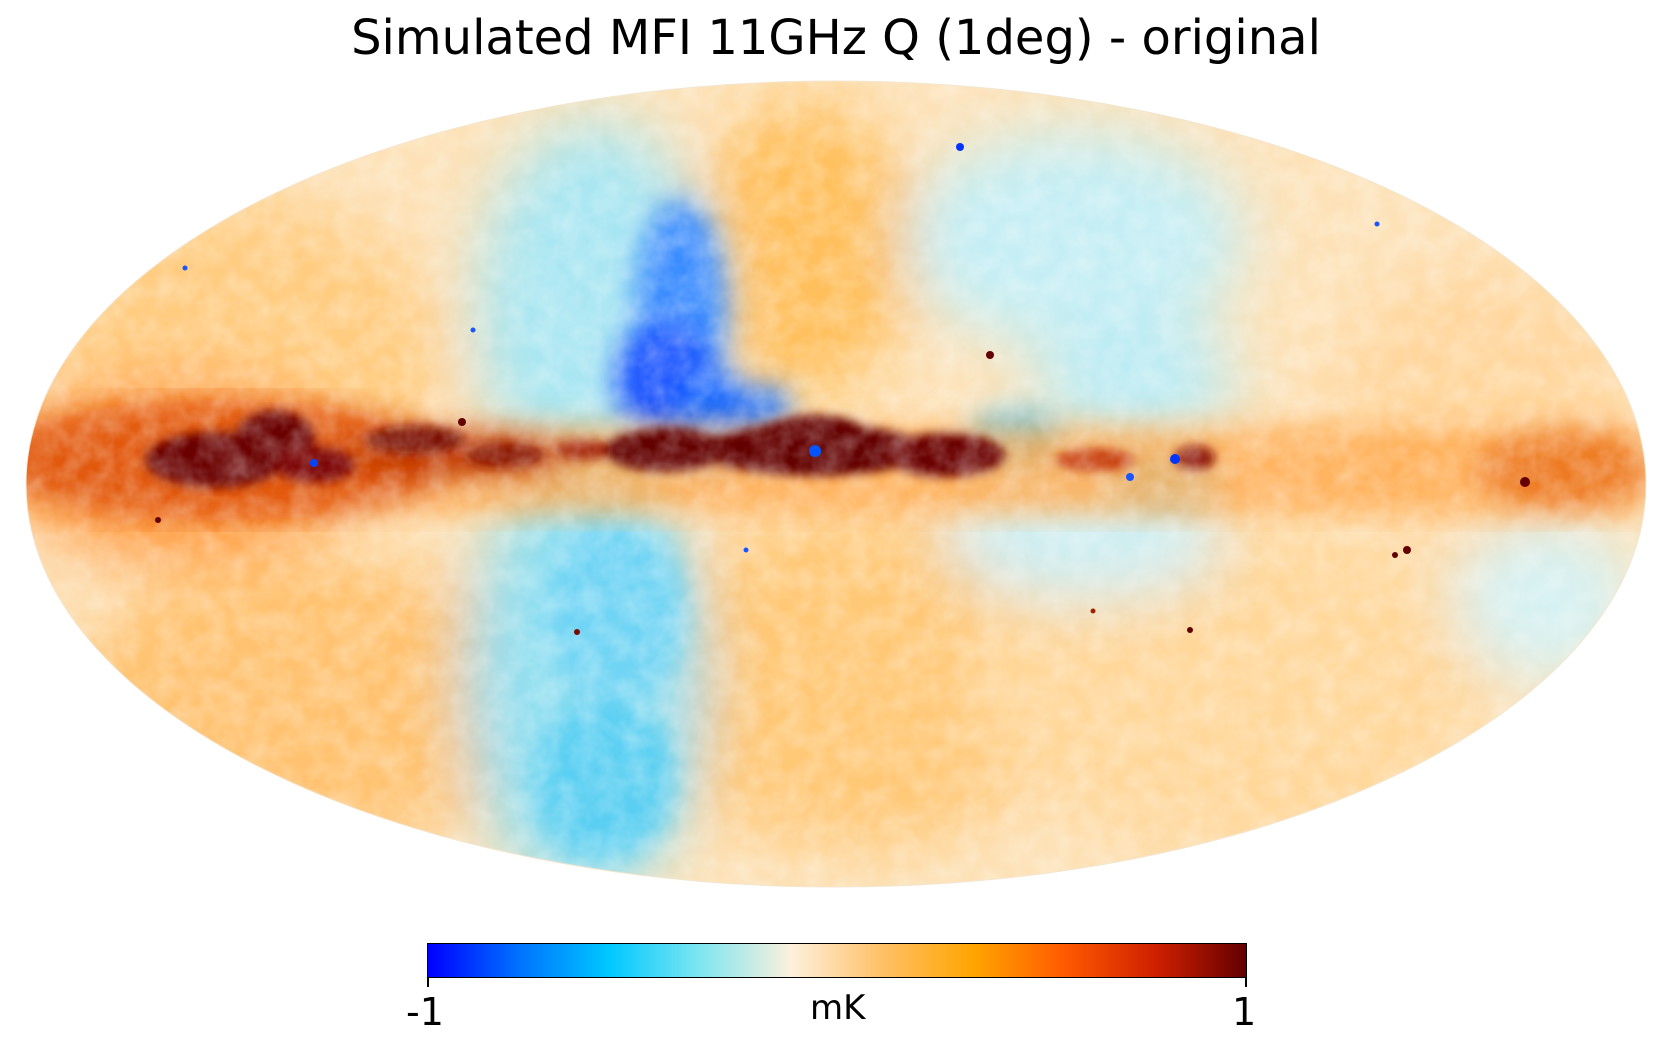 Image resolution: width=1672 pixels, height=1055 pixels. What do you see at coordinates (425, 1012) in the screenshot?
I see `colorbar-min-label: -1` at bounding box center [425, 1012].